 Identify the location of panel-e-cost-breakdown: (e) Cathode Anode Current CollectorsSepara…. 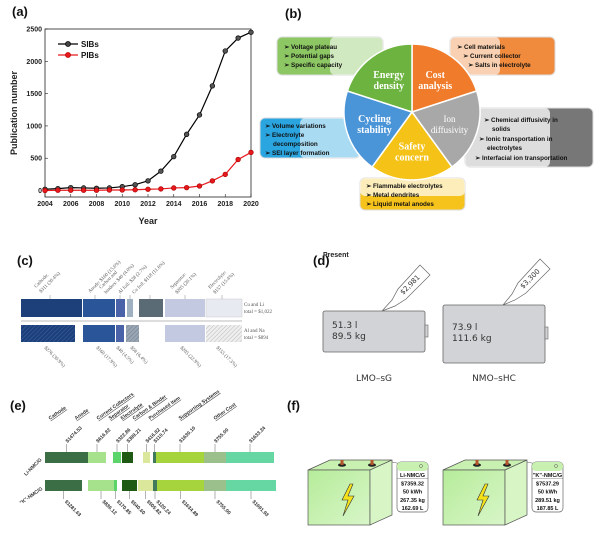
(143, 453).